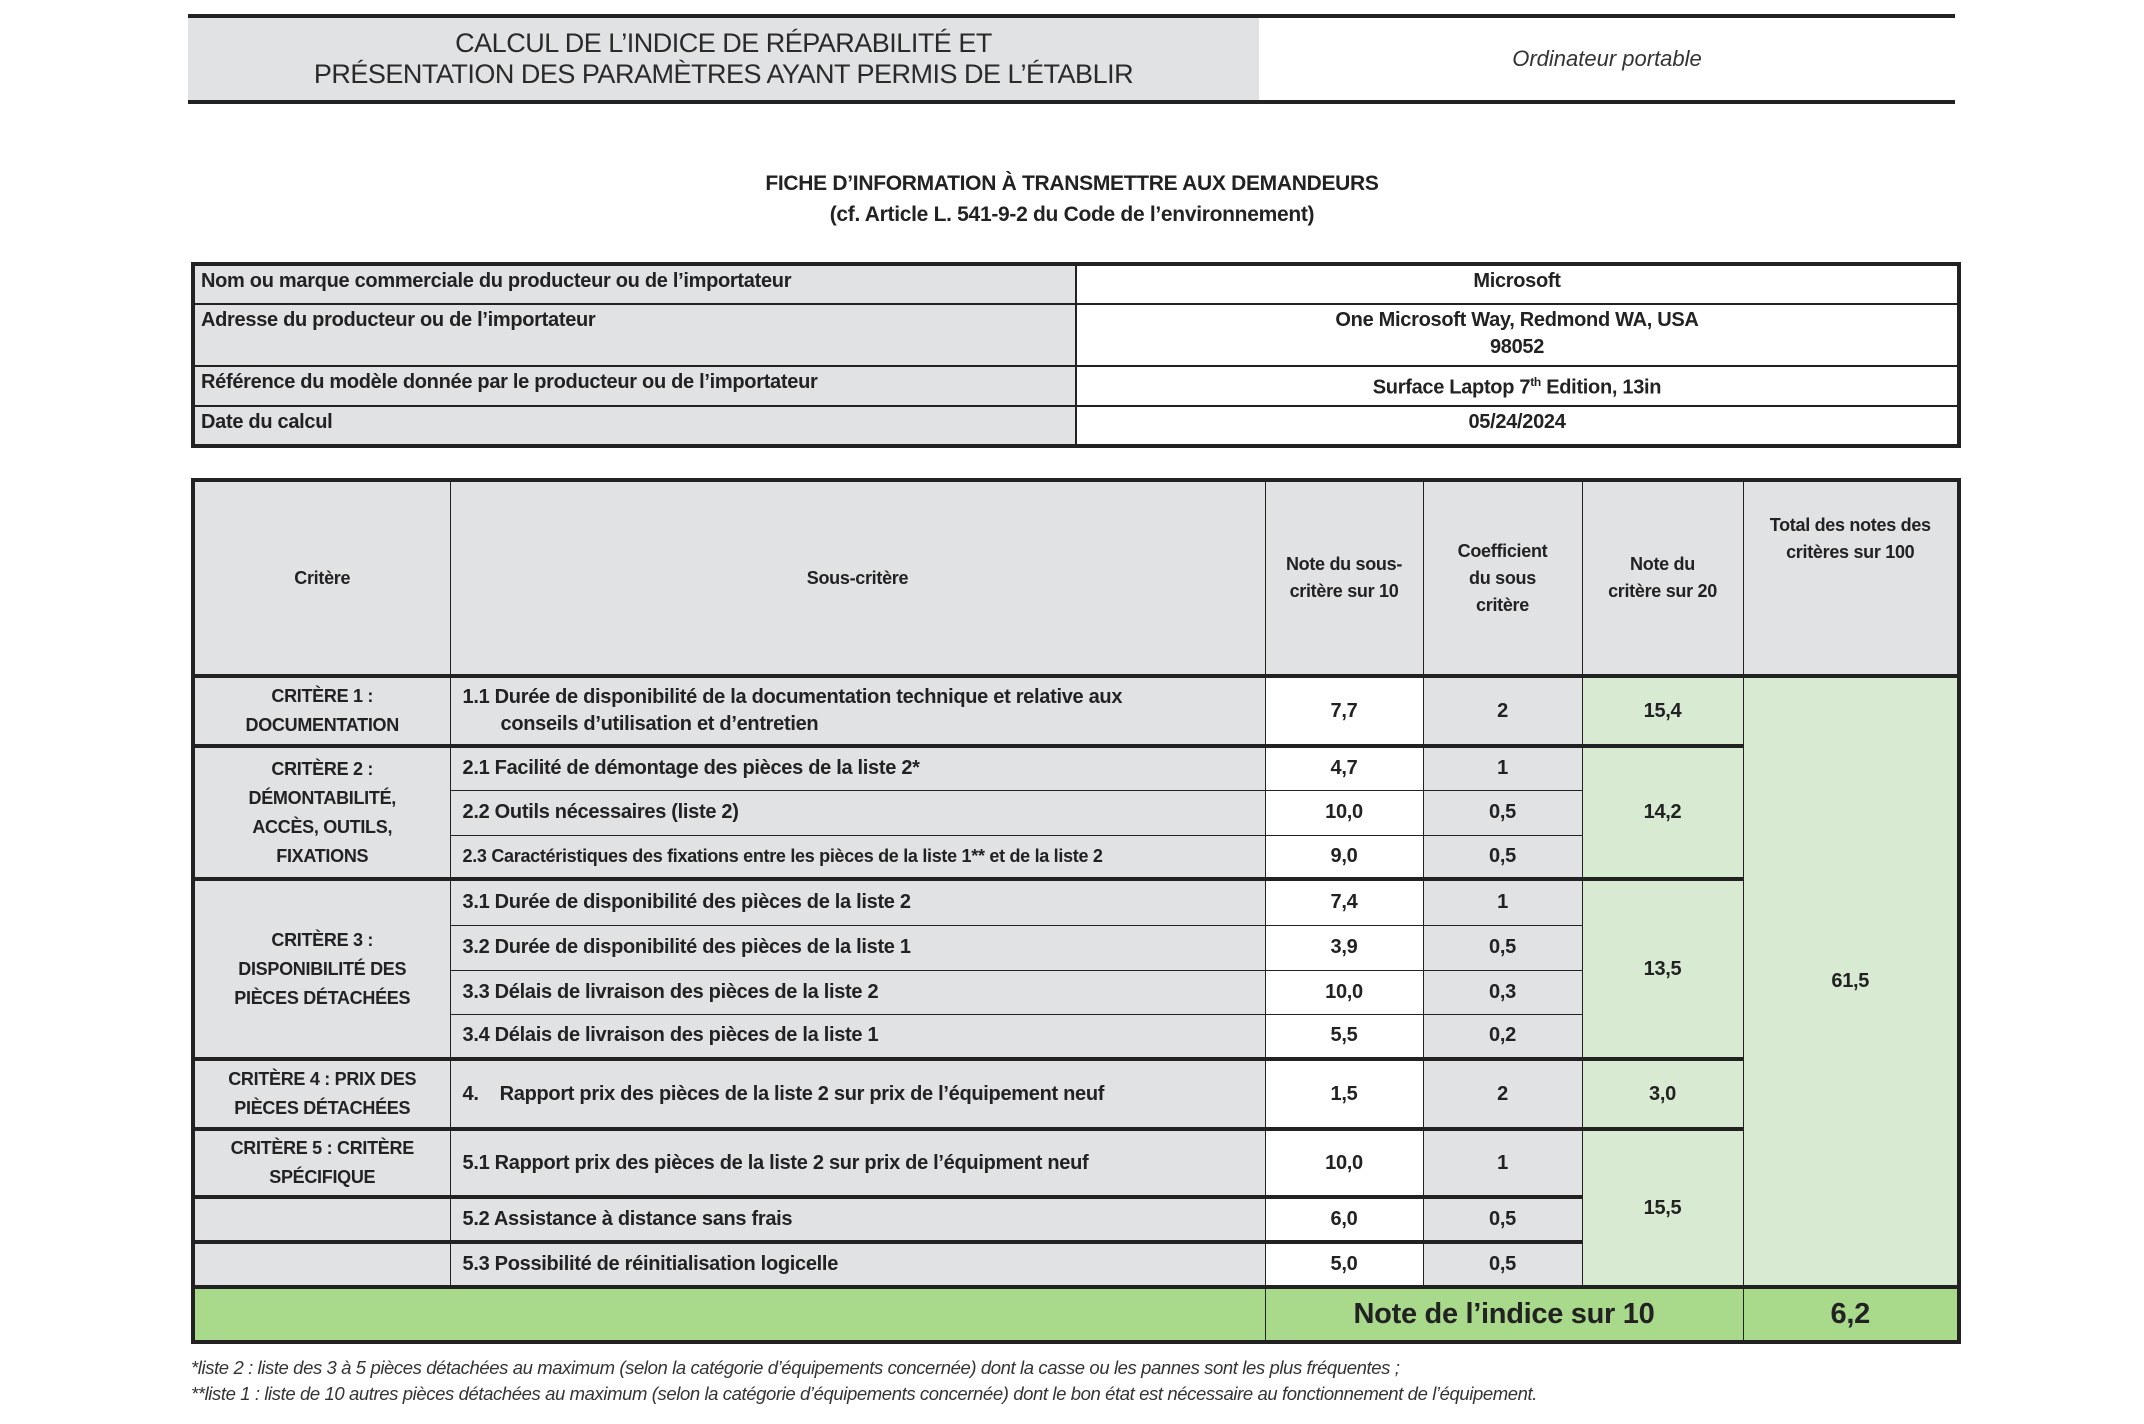 The width and height of the screenshot is (2144, 1424). I want to click on criterion-text: CRITÈRE 1 :, so click(322, 696).